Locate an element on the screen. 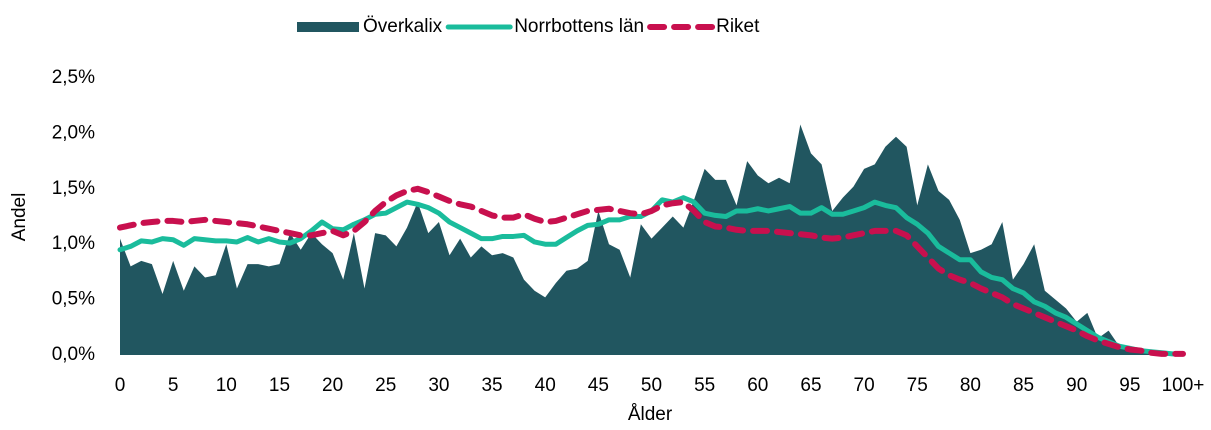 This screenshot has width=1211, height=430. x-tick-label: 35 is located at coordinates (491, 385).